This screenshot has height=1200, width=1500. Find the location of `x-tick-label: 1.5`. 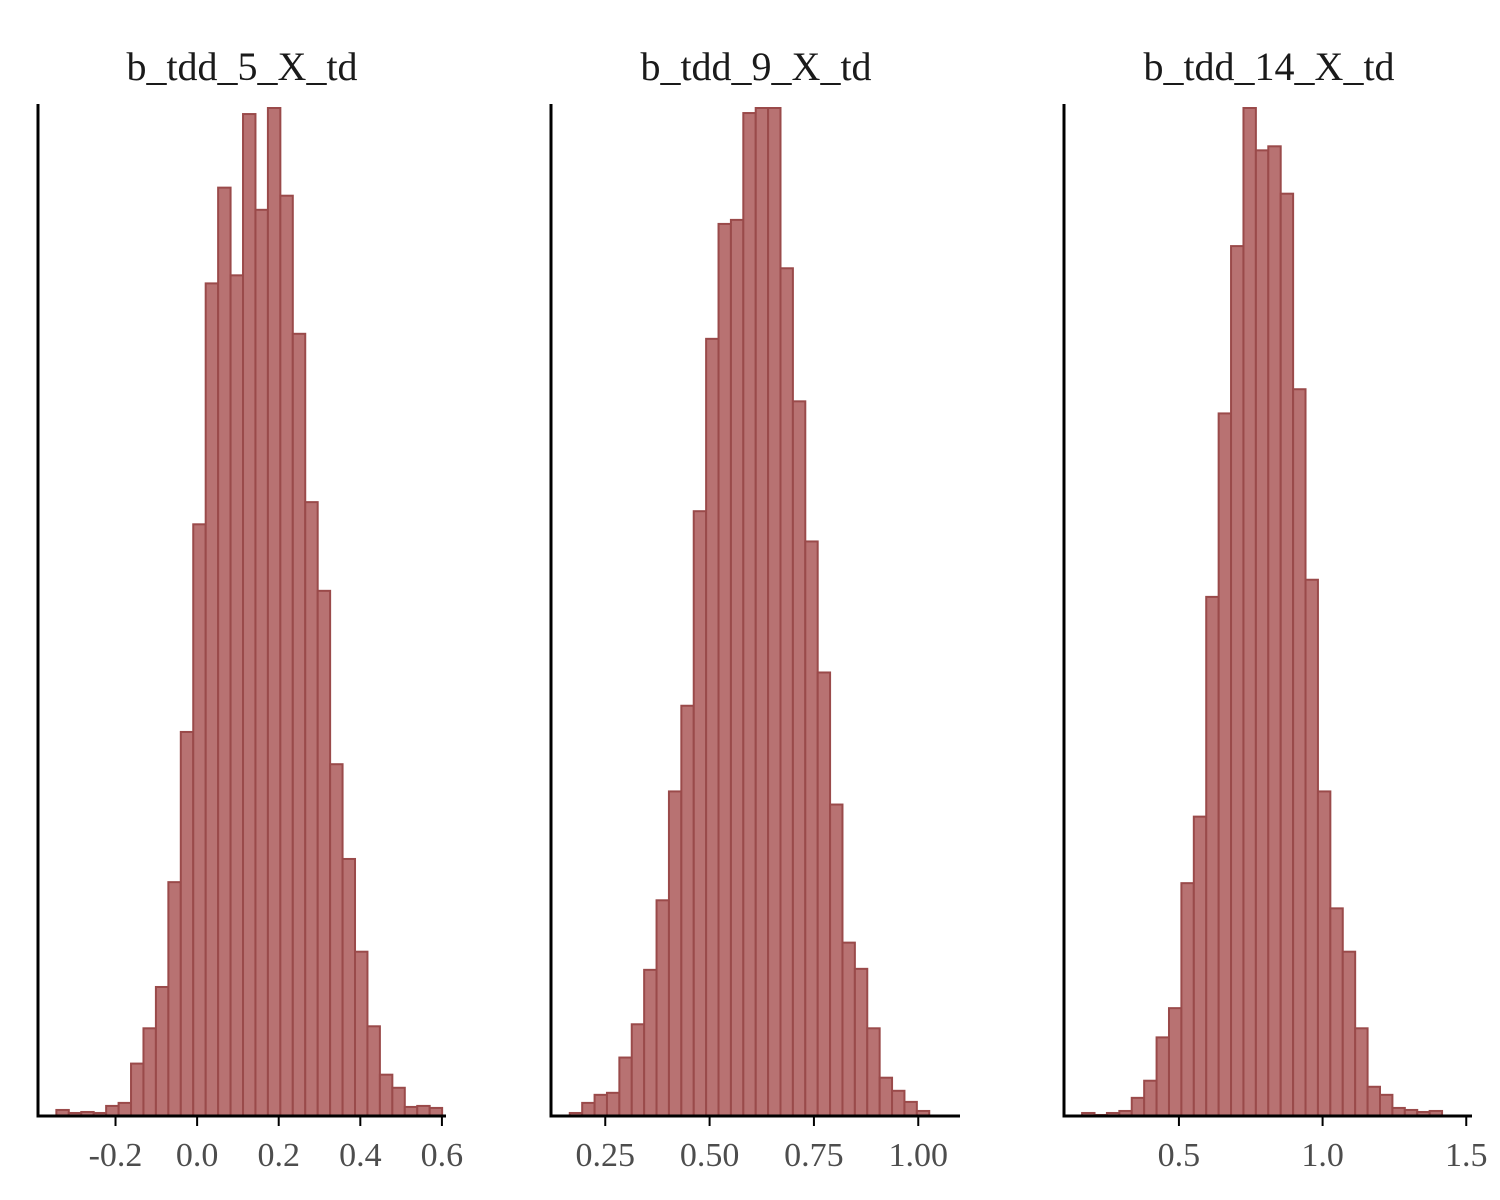

x-tick-label: 1.5 is located at coordinates (1466, 1155).